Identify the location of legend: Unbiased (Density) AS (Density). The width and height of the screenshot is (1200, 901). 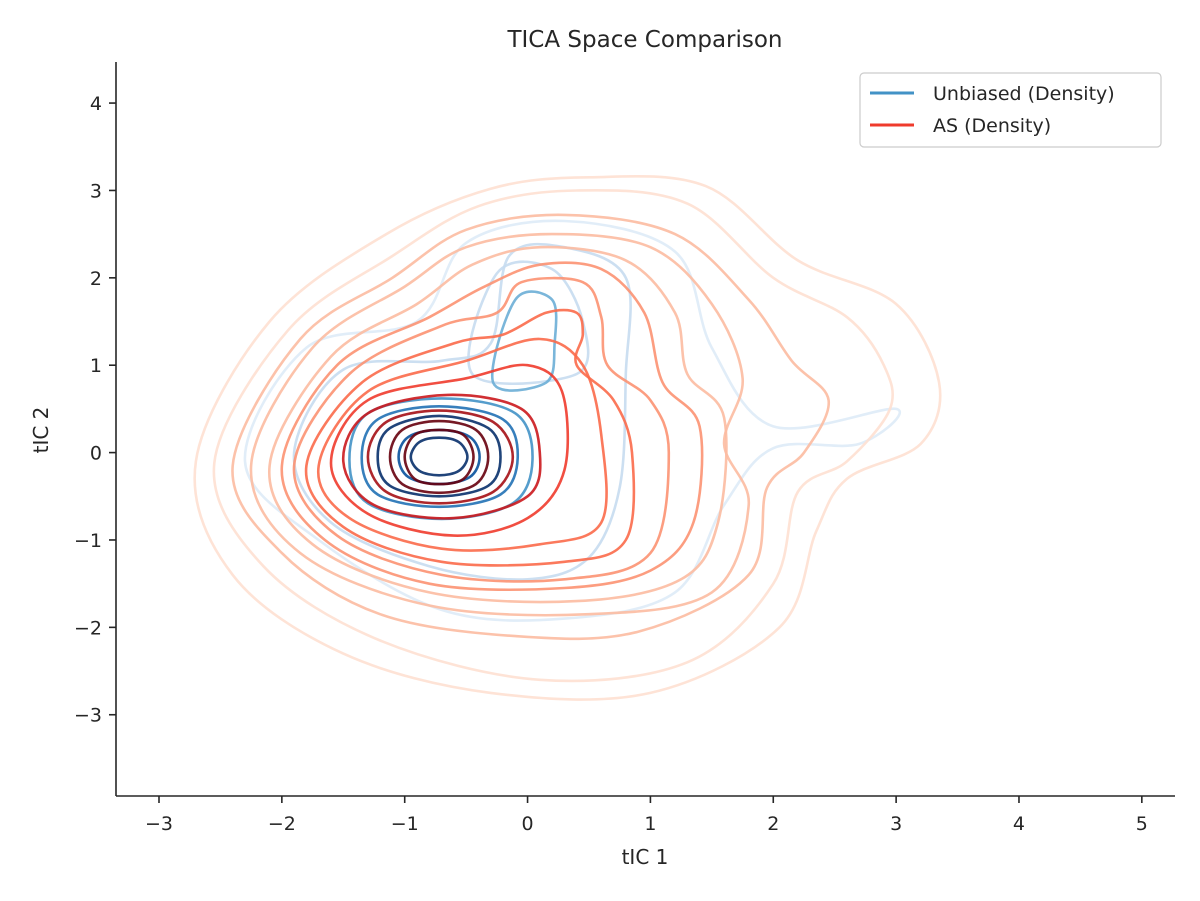
(1010, 110).